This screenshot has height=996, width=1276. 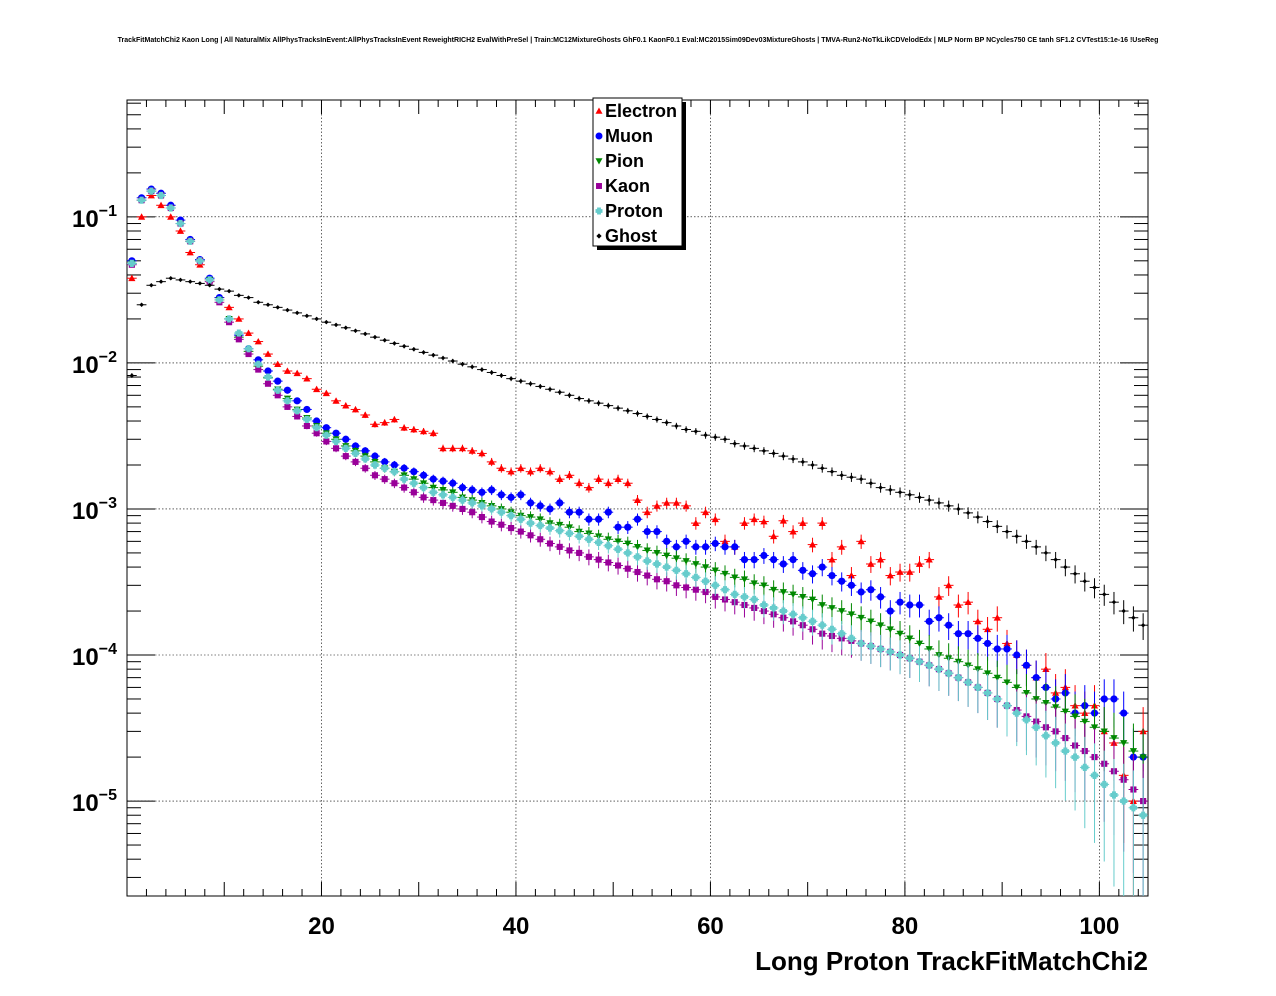 What do you see at coordinates (710, 926) in the screenshot?
I see `x-tick-label: 60` at bounding box center [710, 926].